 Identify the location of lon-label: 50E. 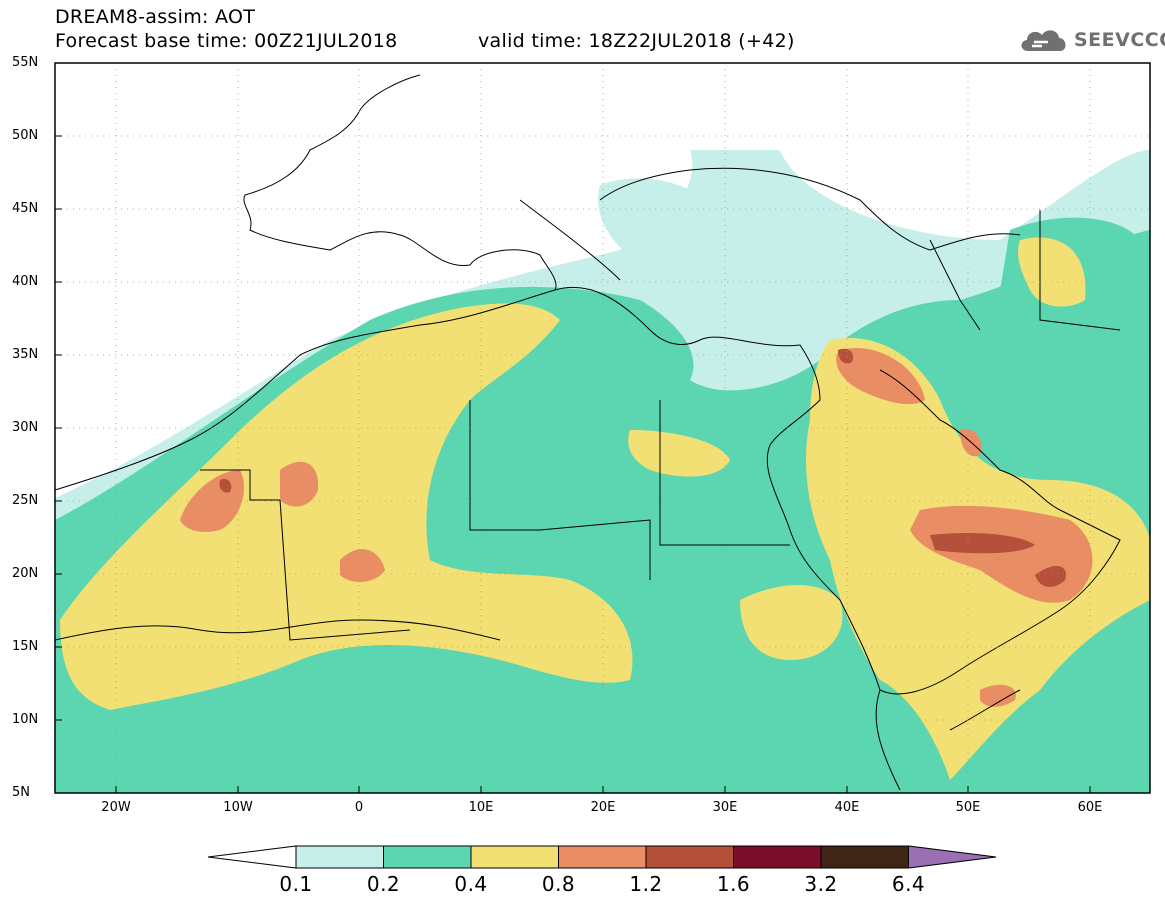
(968, 807).